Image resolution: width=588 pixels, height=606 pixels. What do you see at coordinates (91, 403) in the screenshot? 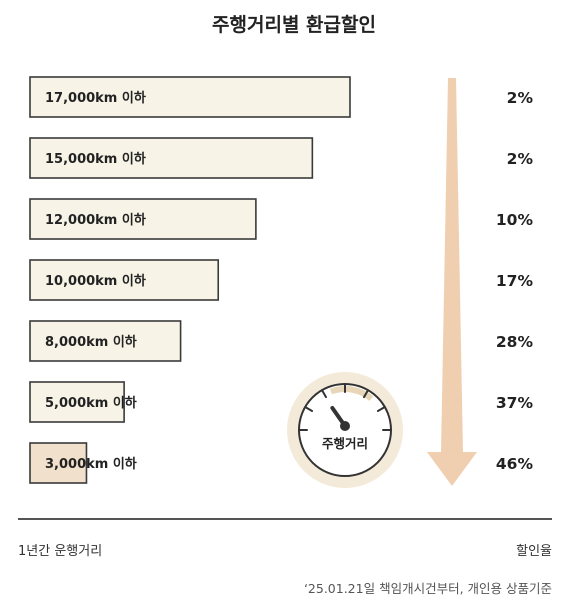
I see `category-label: 5,000km 이하` at bounding box center [91, 403].